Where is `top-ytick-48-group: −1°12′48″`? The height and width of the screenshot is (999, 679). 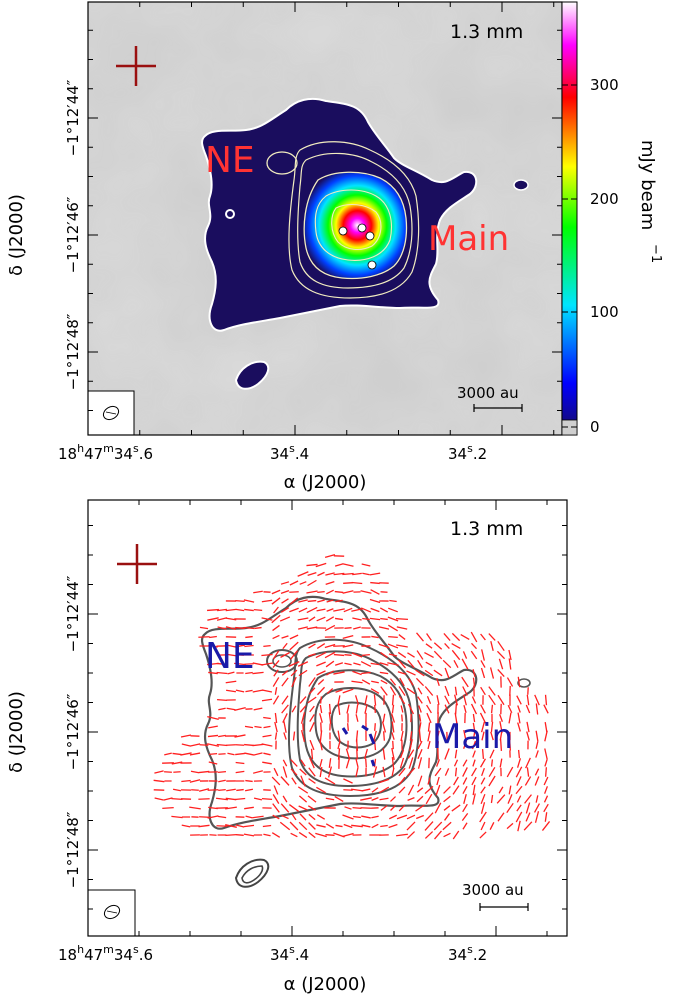 top-ytick-48-group: −1°12′48″ is located at coordinates (73, 351).